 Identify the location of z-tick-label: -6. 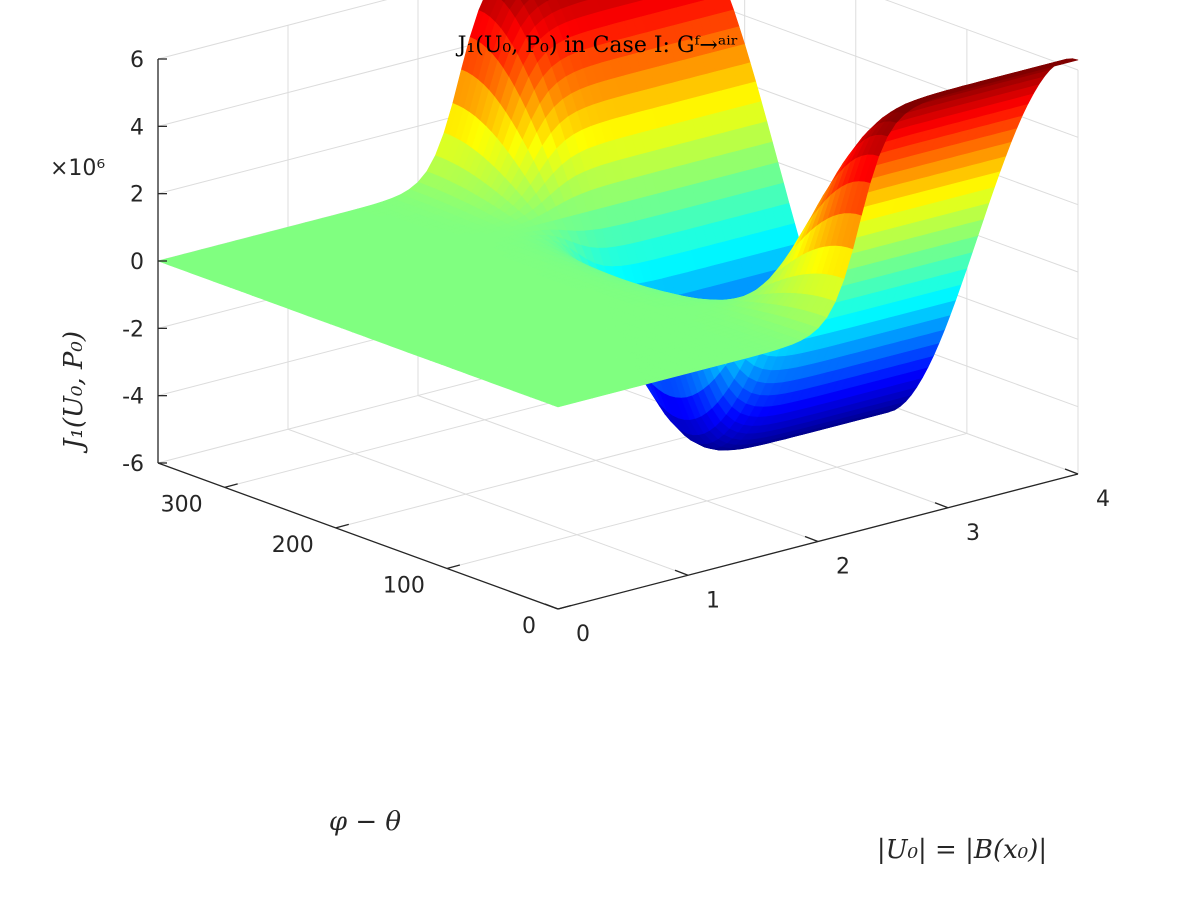
(133, 464).